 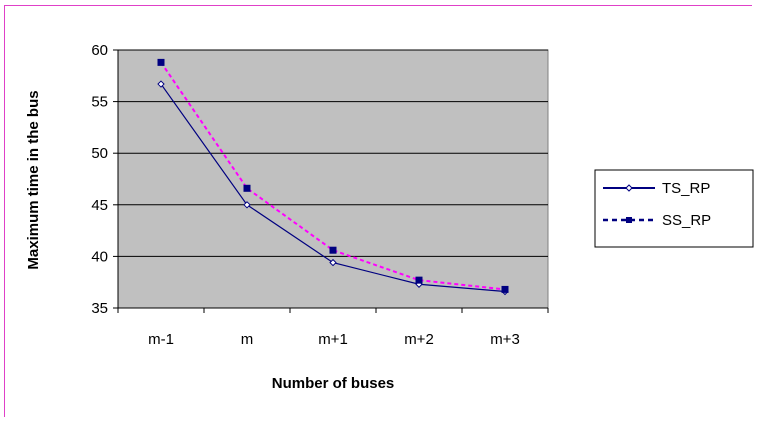 I want to click on x-axis-title: Number of buses, so click(x=333, y=383).